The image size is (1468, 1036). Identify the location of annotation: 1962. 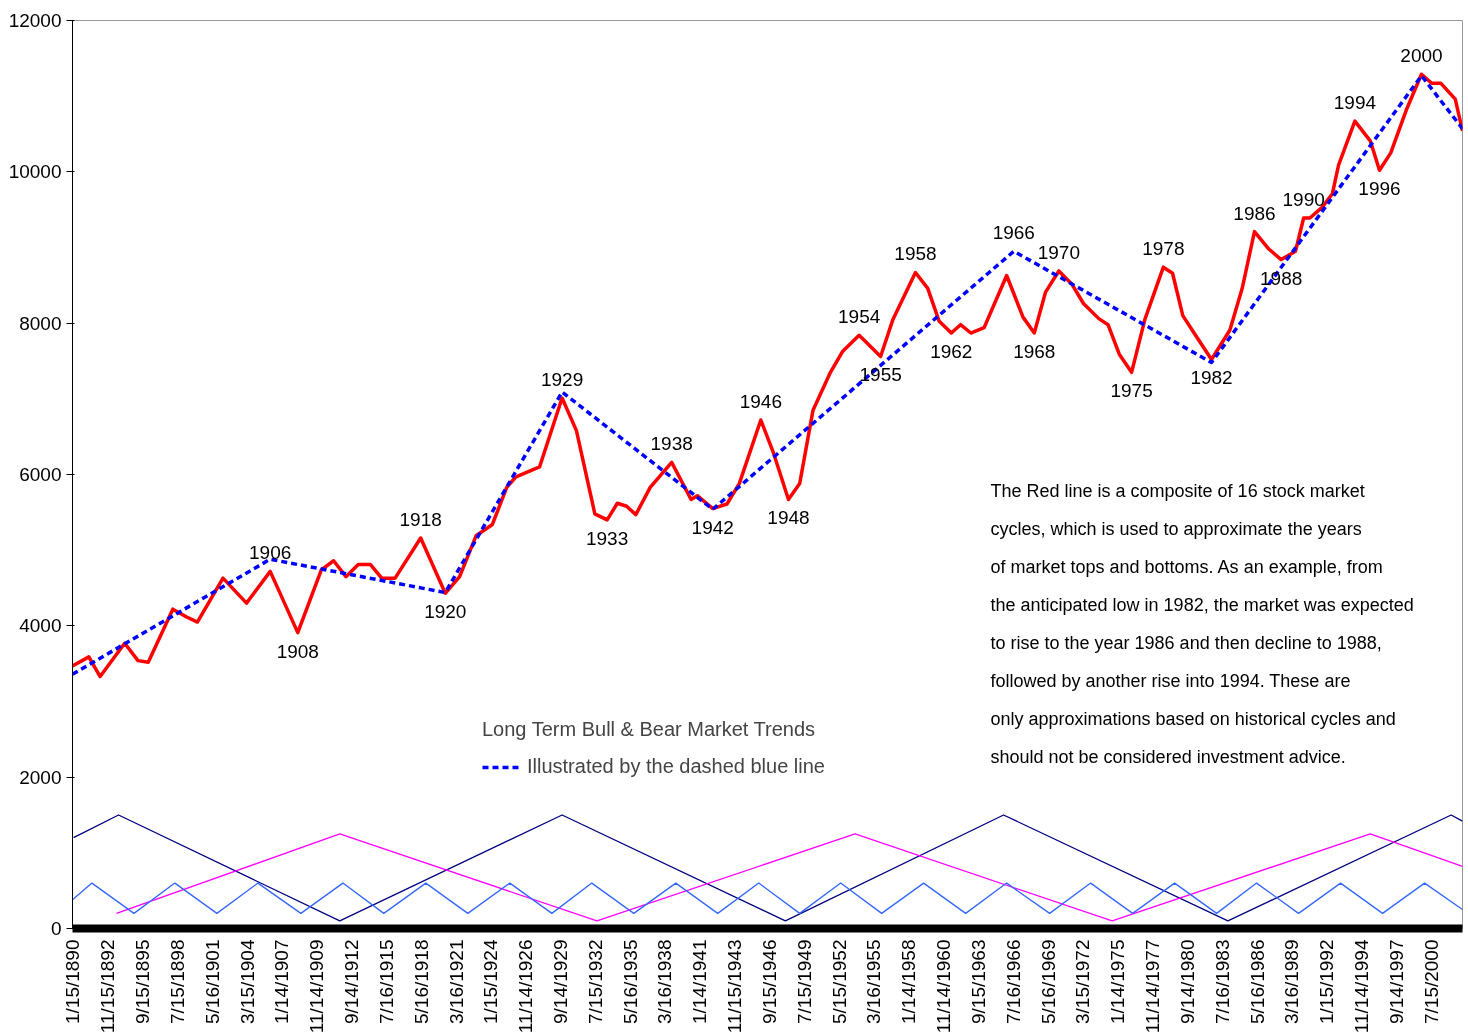
(951, 351).